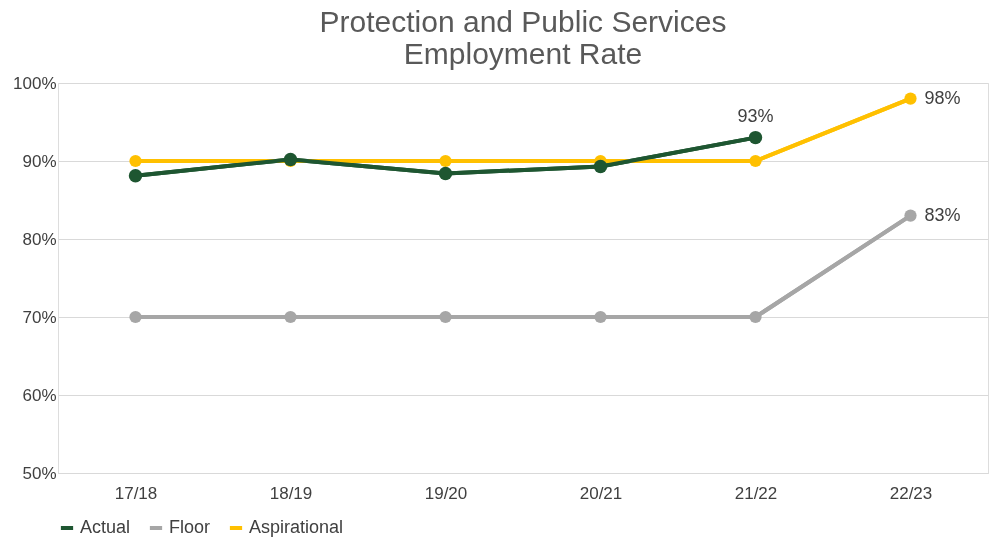 This screenshot has height=552, width=1005. What do you see at coordinates (755, 115) in the screenshot?
I see `data-label: 93%` at bounding box center [755, 115].